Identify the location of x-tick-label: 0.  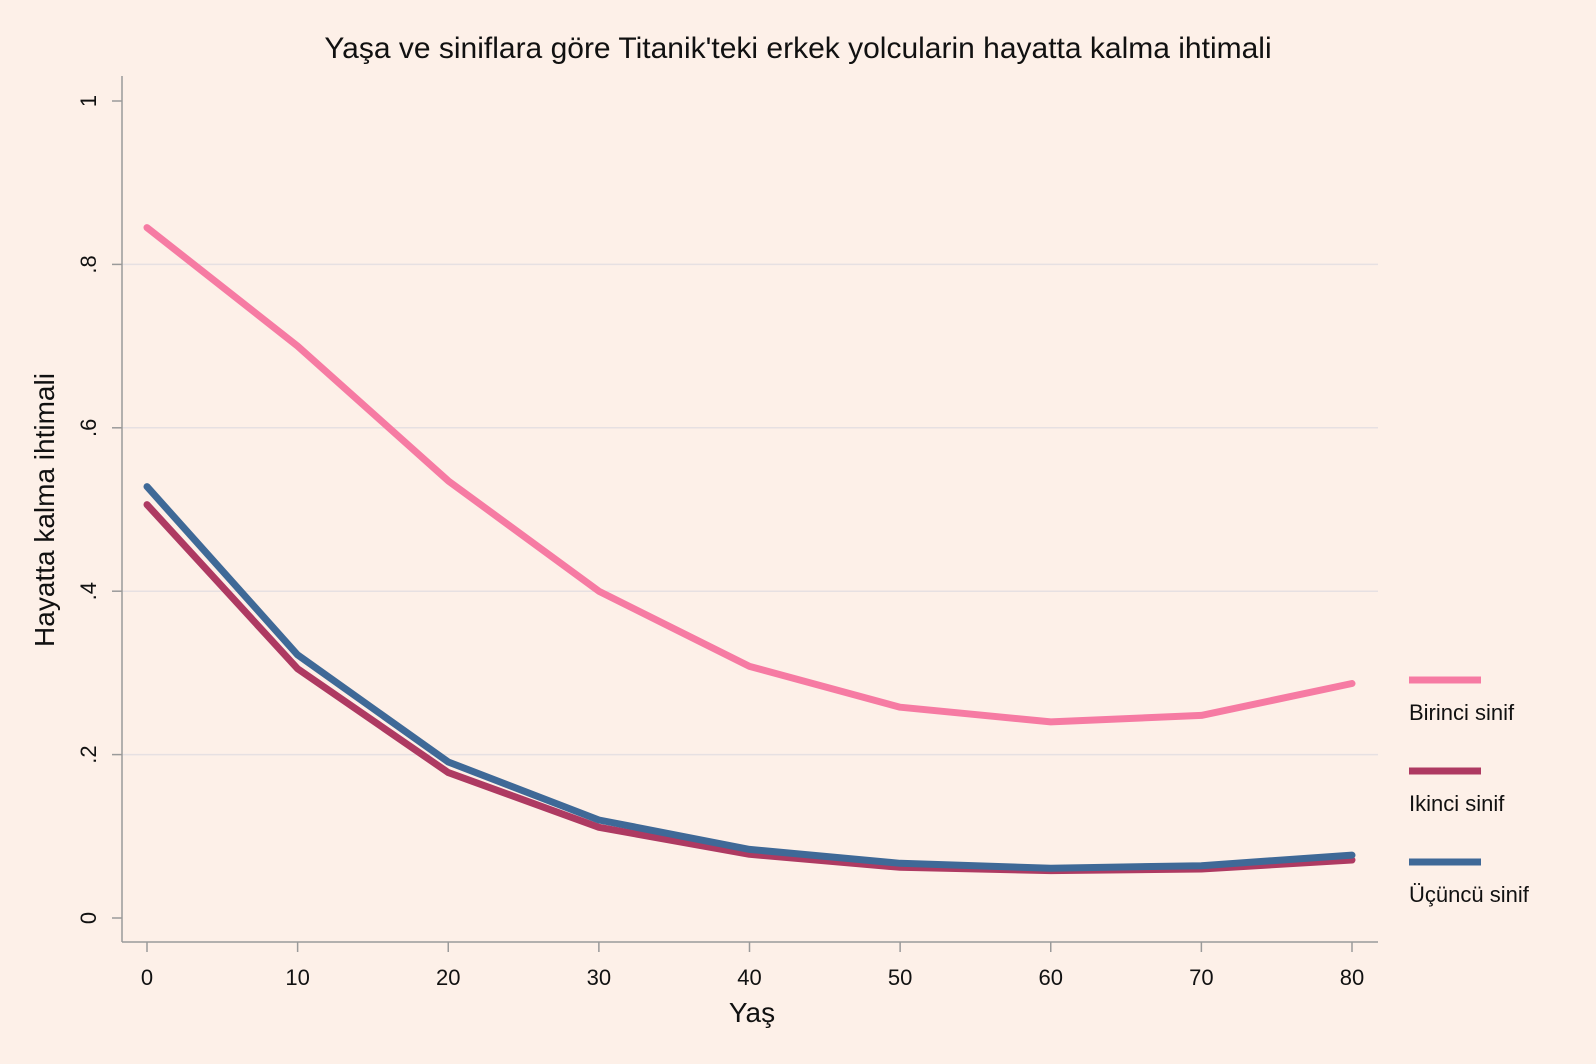
(147, 977).